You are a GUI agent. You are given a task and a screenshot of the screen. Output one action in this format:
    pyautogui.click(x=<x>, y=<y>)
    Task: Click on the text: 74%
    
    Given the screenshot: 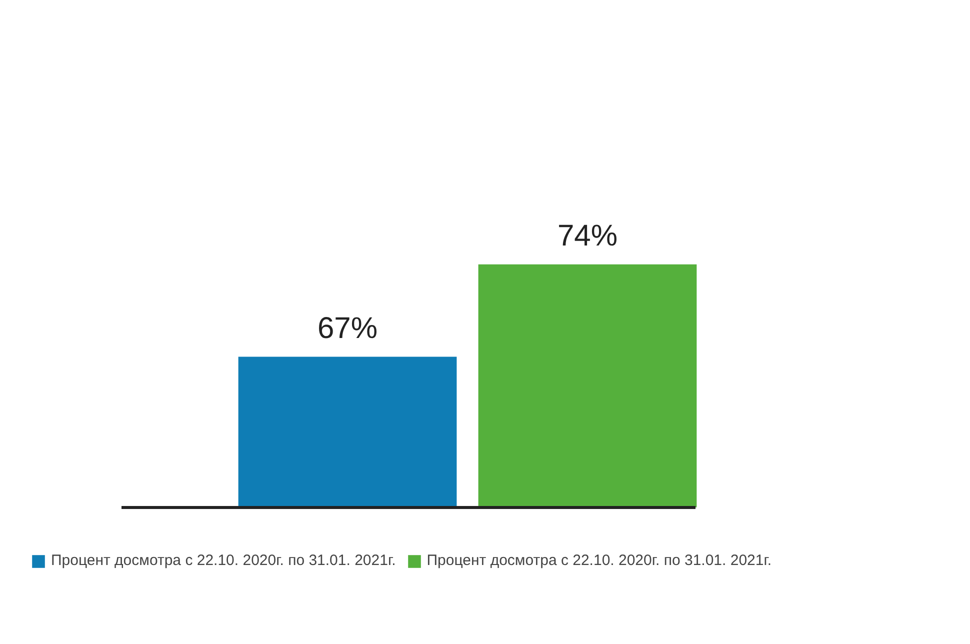 What is the action you would take?
    pyautogui.click(x=587, y=235)
    